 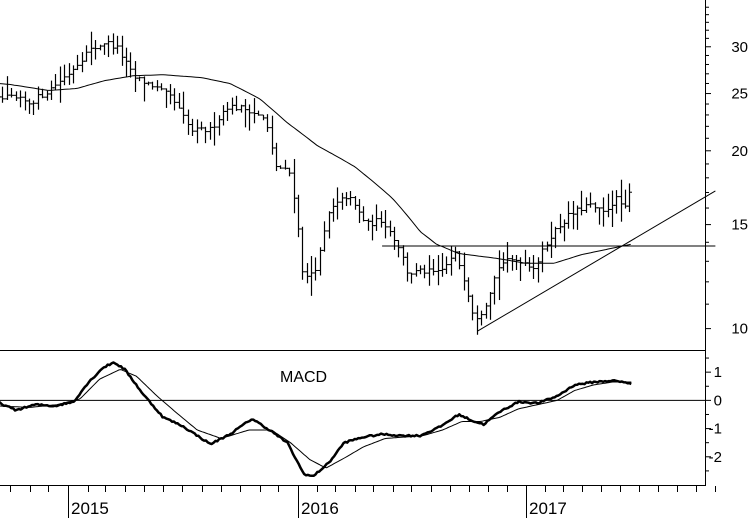 I want to click on time-axis: 2015 2016 2017, so click(x=363, y=502).